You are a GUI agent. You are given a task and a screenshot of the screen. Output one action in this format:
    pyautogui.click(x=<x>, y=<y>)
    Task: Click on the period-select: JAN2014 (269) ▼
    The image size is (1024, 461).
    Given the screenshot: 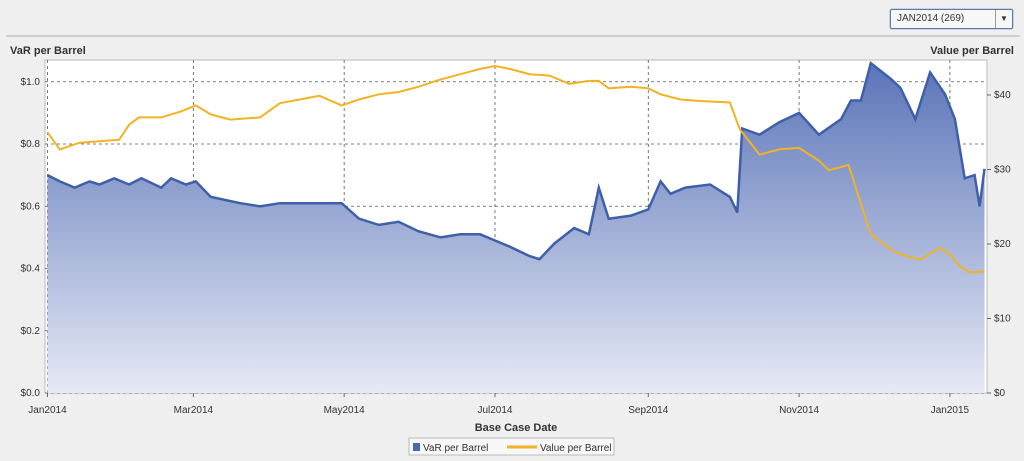 What is the action you would take?
    pyautogui.click(x=951, y=19)
    